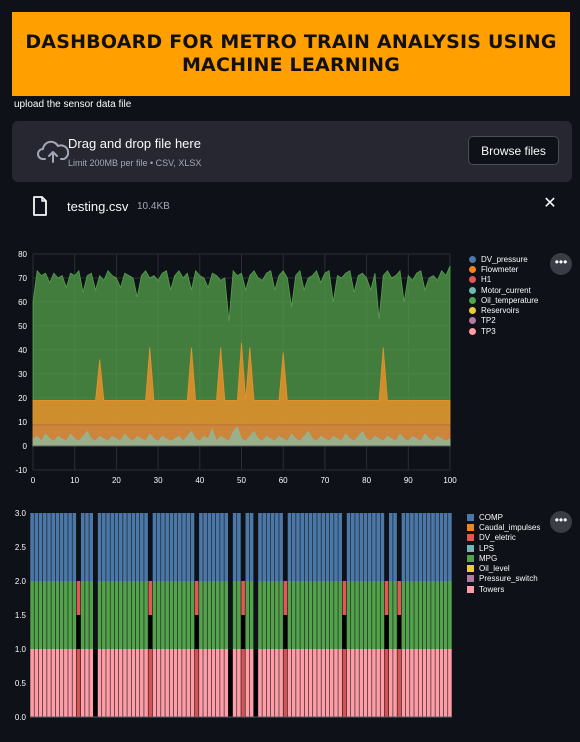  I want to click on legend-item-mpg: MPG, so click(503, 558).